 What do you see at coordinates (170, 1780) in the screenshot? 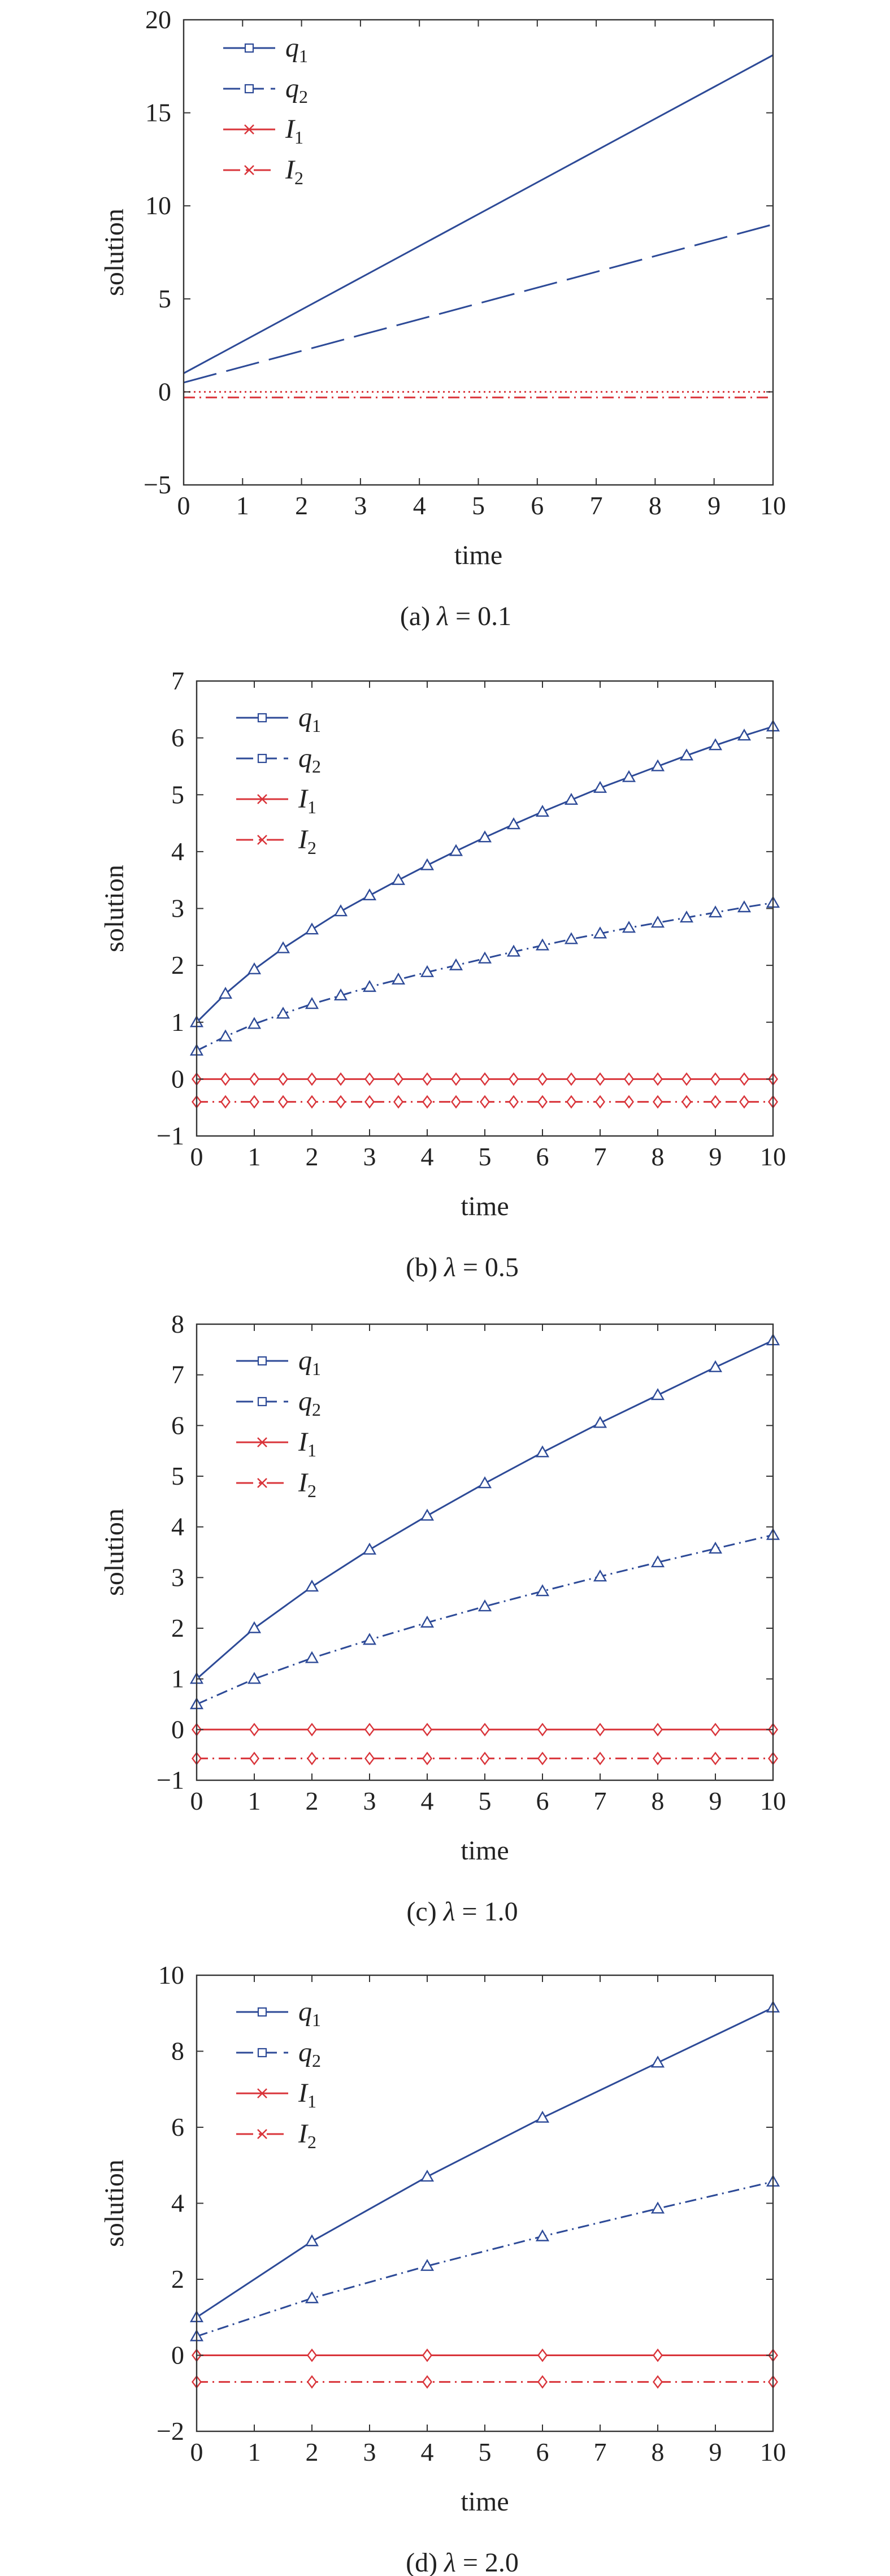
I see `y-tick-label: −1` at bounding box center [170, 1780].